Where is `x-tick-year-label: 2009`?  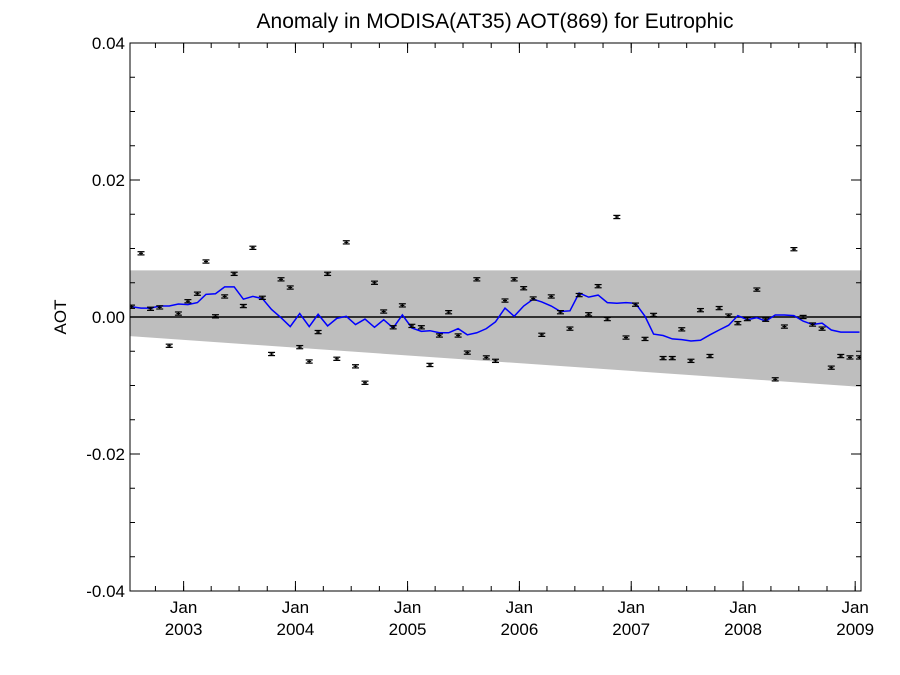
x-tick-year-label: 2009 is located at coordinates (855, 629).